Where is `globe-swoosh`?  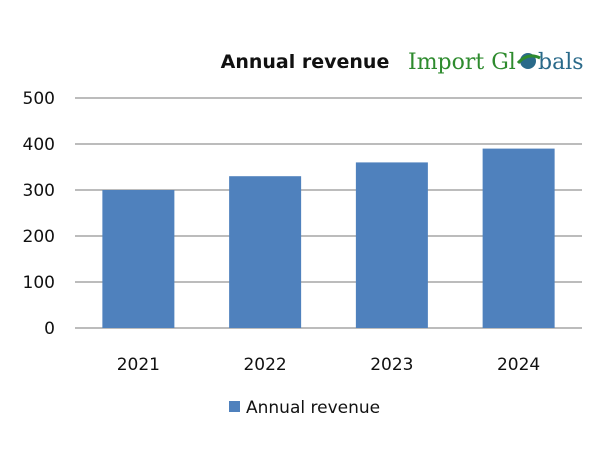 globe-swoosh is located at coordinates (528, 59).